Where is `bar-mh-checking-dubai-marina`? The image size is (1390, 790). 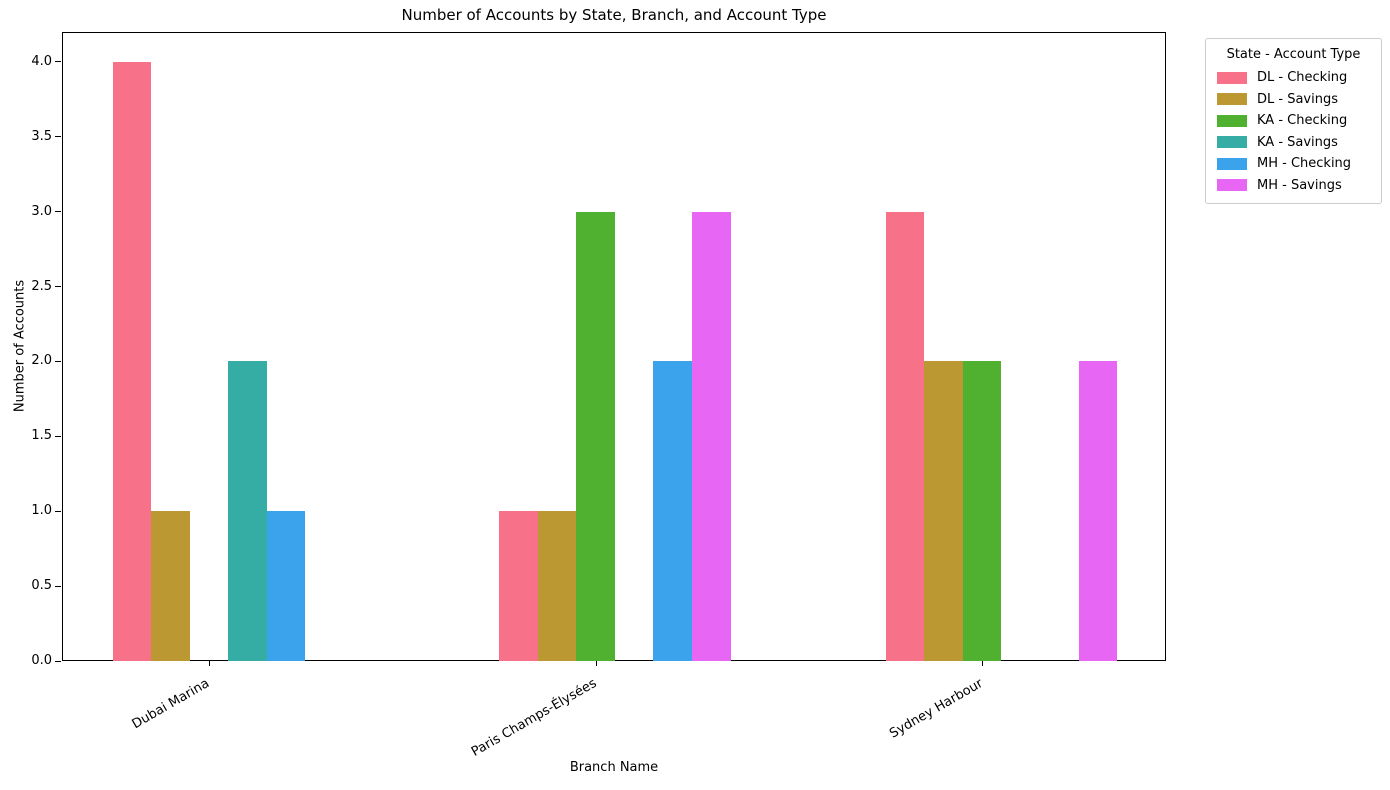 bar-mh-checking-dubai-marina is located at coordinates (286, 586).